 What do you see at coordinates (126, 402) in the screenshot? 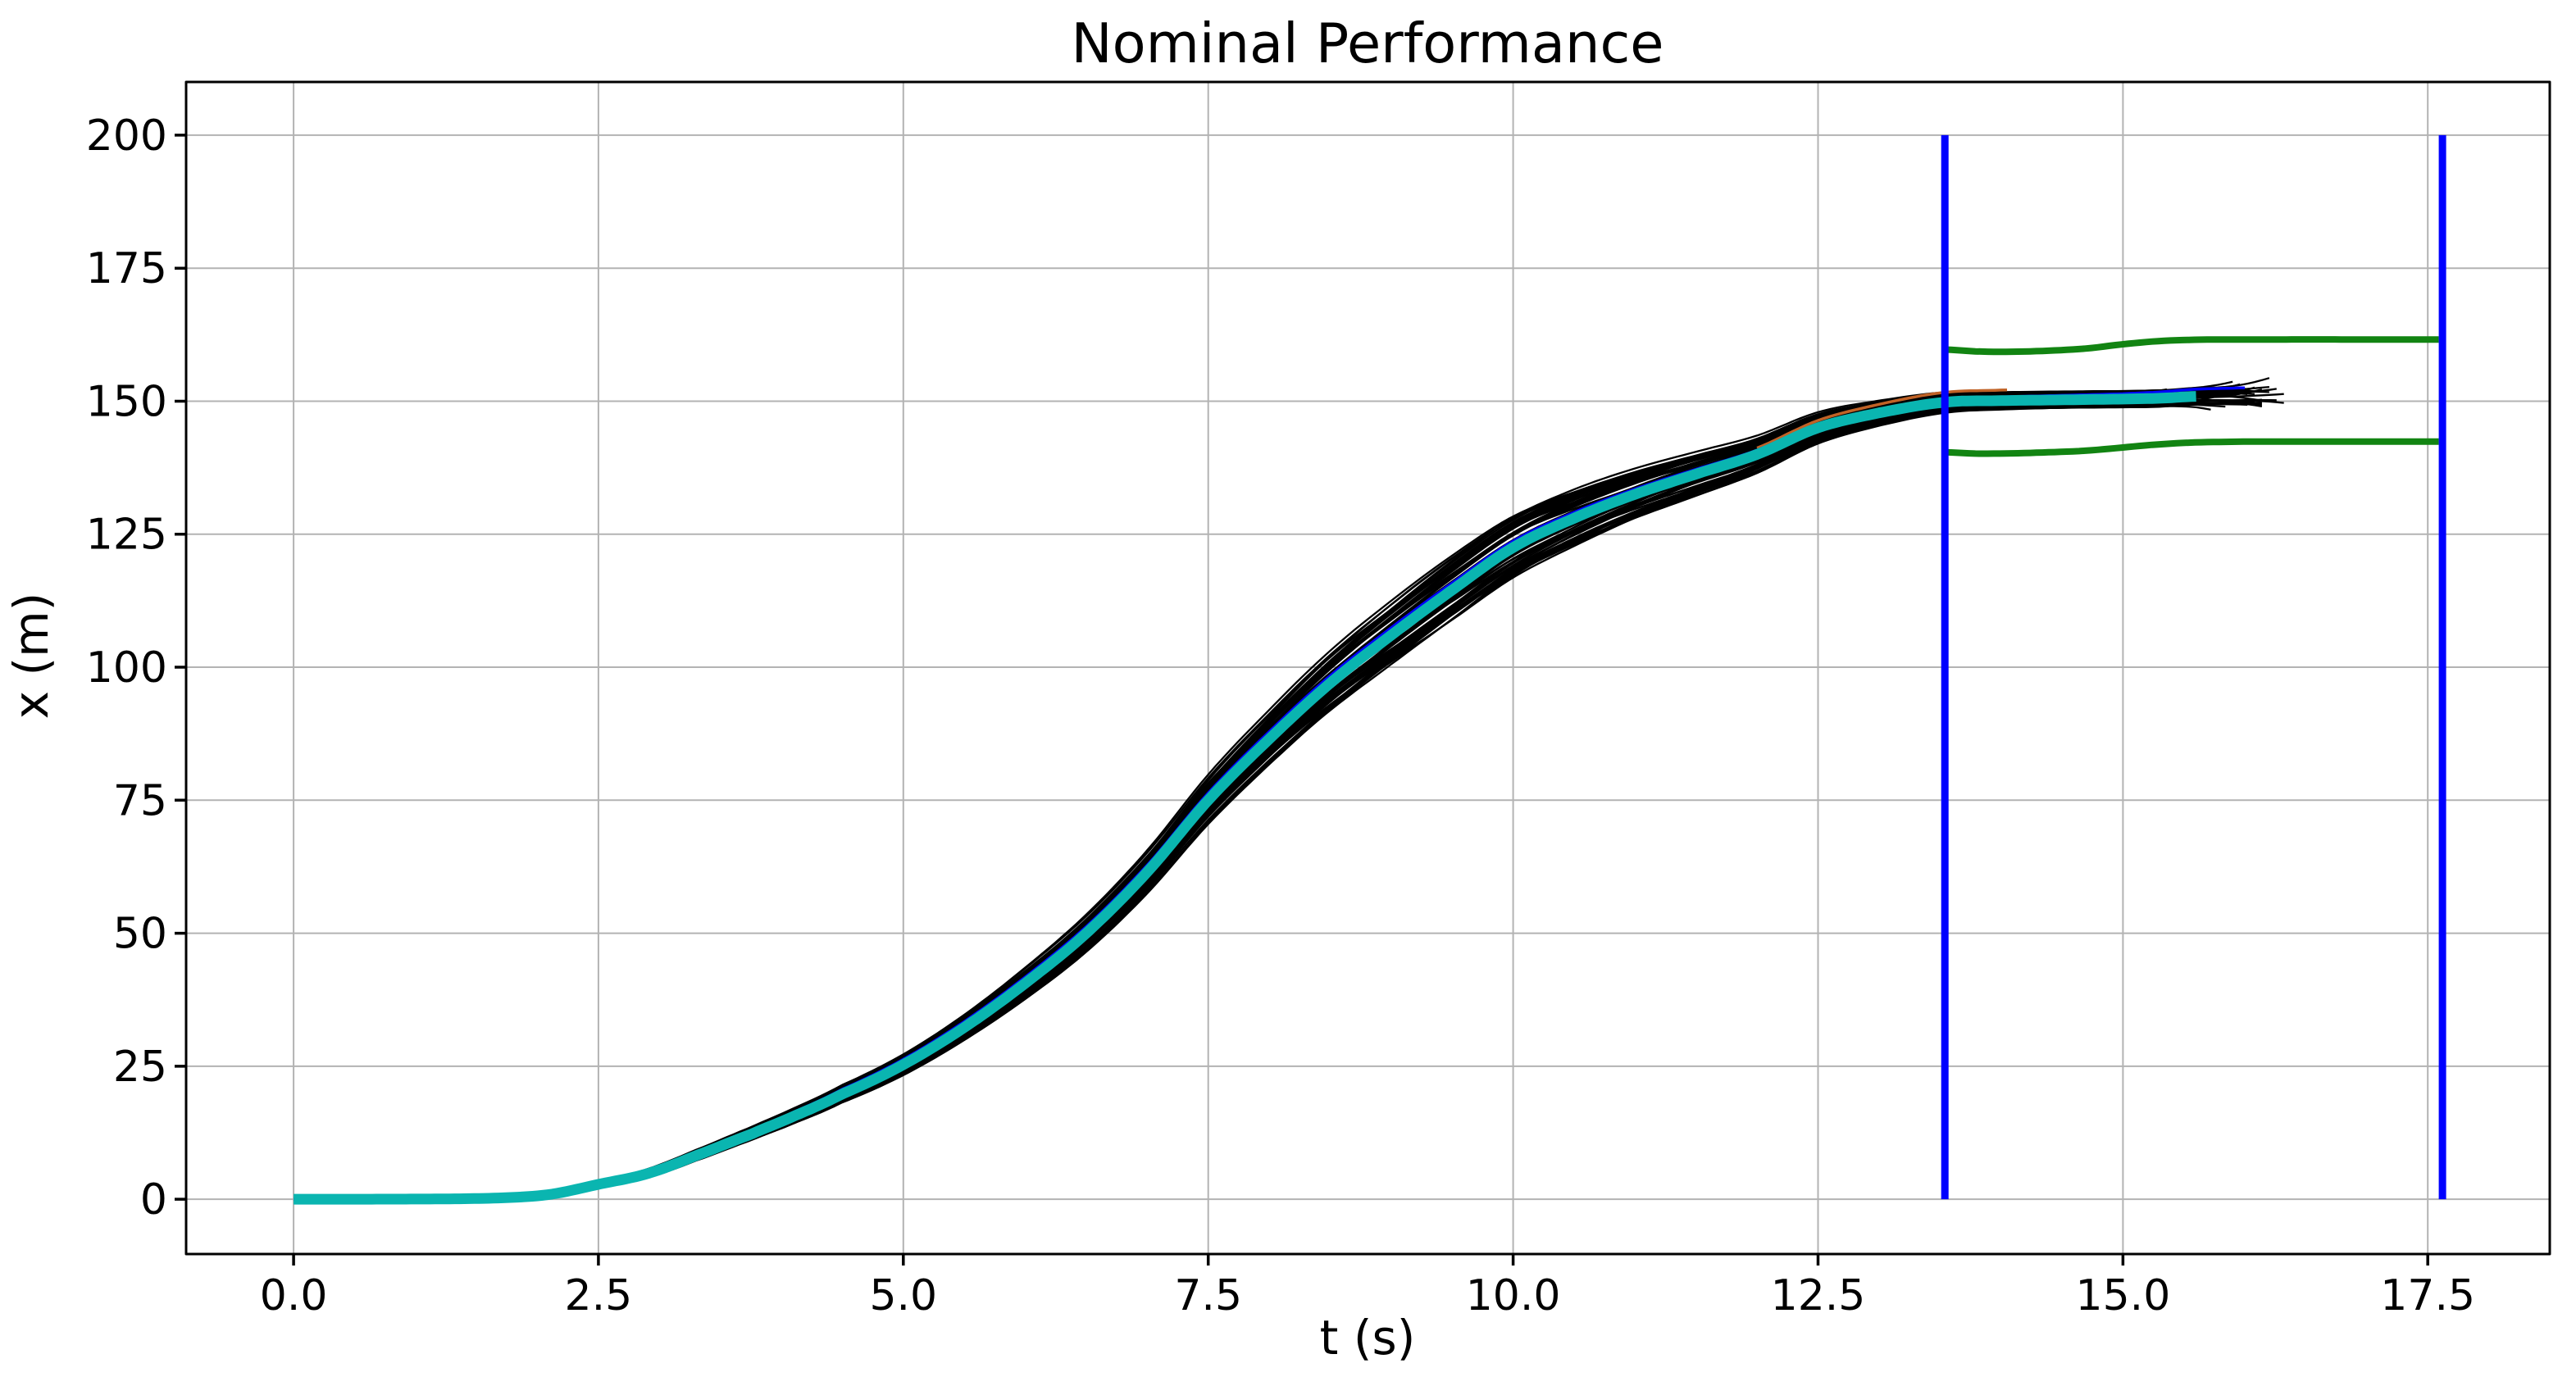
I see `y-tick-label: 150` at bounding box center [126, 402].